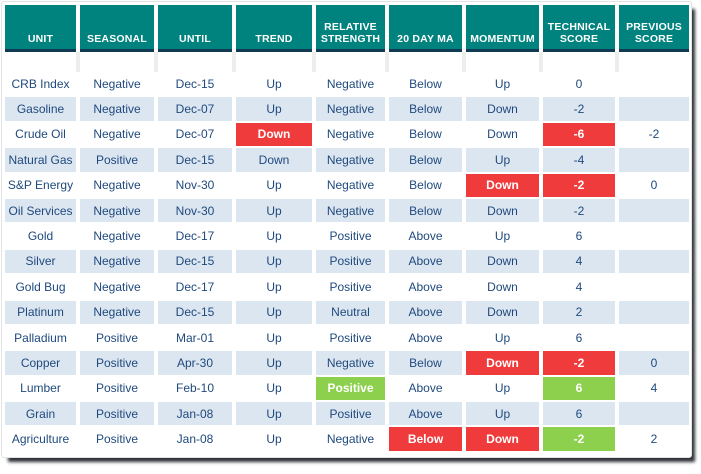 The height and width of the screenshot is (474, 701). I want to click on cell-gasoline-20-day-ma: Below, so click(425, 109).